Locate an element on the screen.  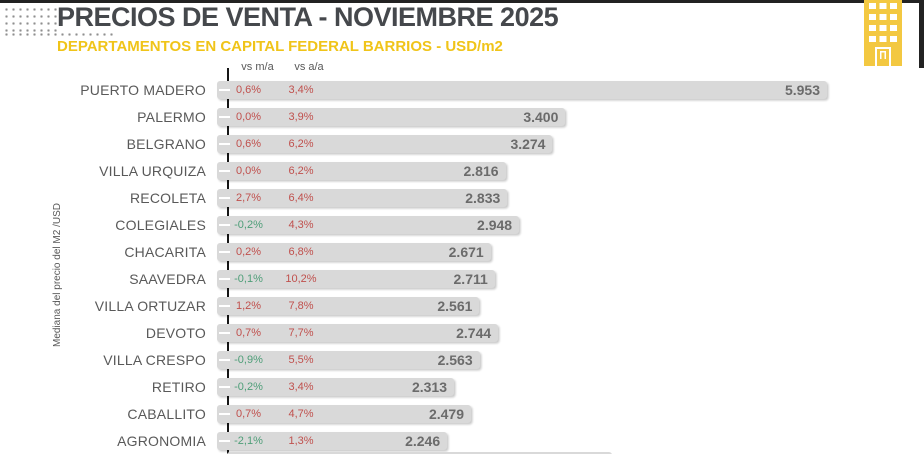
chart-row: DEVOTO 0,7% 7,7% 2.744 is located at coordinates (423, 332).